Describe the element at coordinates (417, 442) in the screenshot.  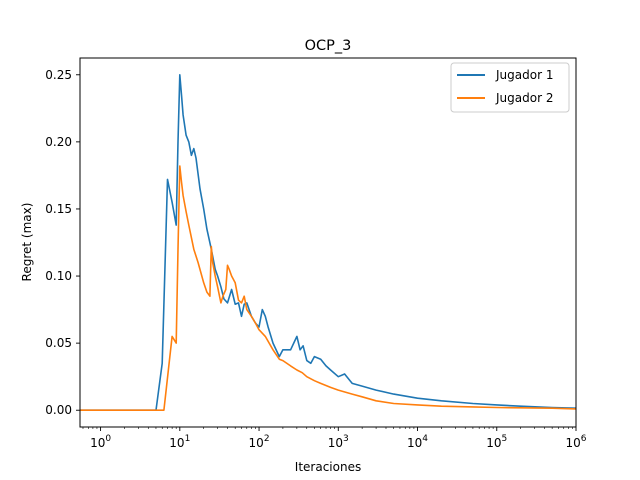
I see `x-tick-label: 10⁴` at that location.